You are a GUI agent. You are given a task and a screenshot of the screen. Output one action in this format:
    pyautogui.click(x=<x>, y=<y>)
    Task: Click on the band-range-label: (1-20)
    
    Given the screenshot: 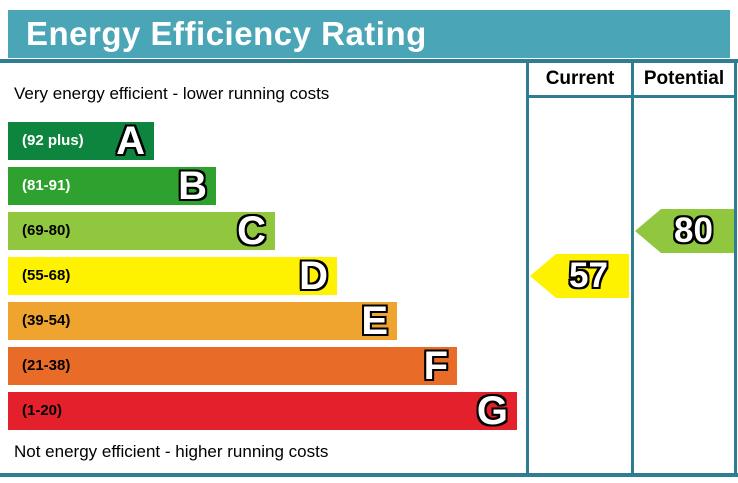 What is the action you would take?
    pyautogui.click(x=42, y=410)
    